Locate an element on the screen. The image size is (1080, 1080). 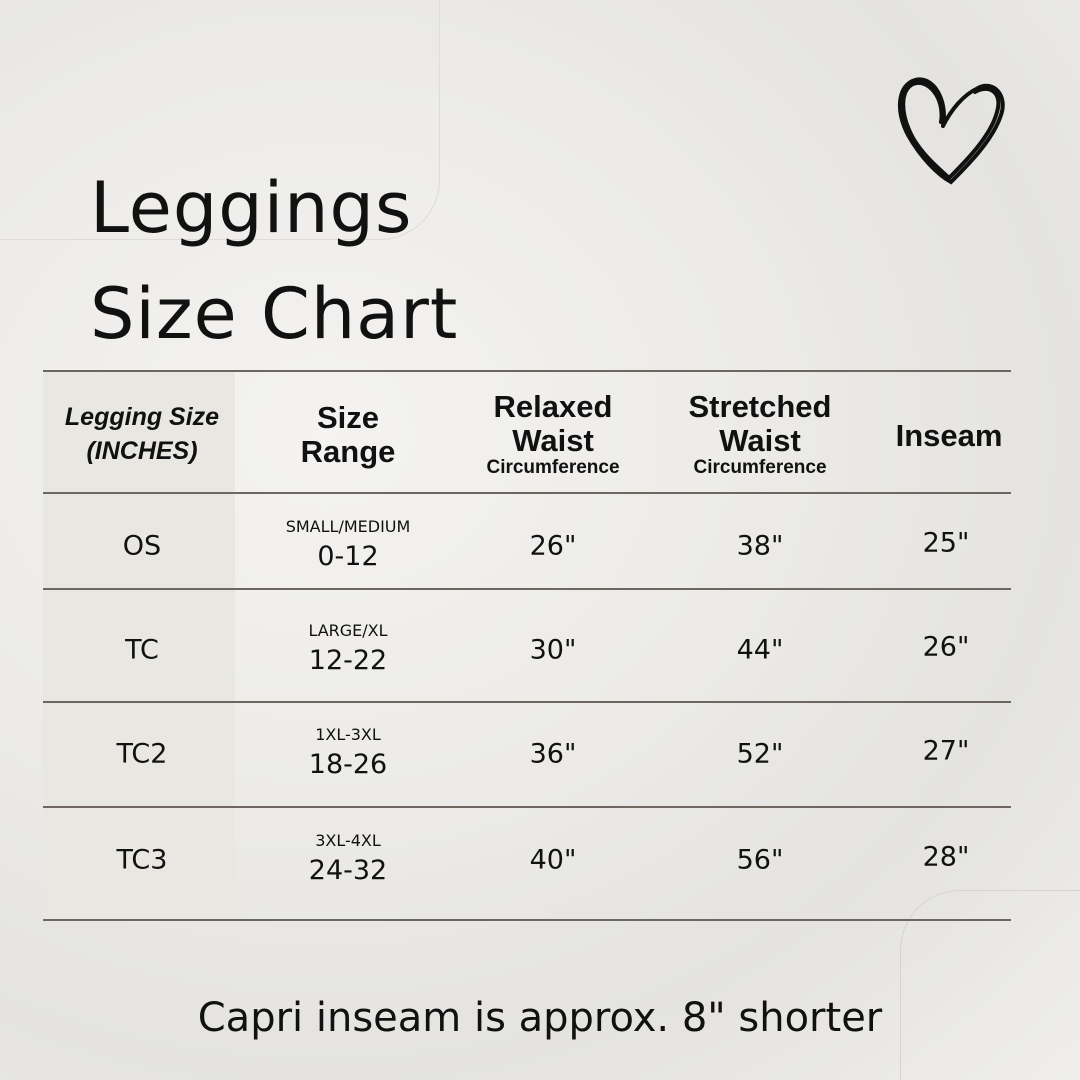
size-range-cell: LARGE/XL 12-22 is located at coordinates (347, 650).